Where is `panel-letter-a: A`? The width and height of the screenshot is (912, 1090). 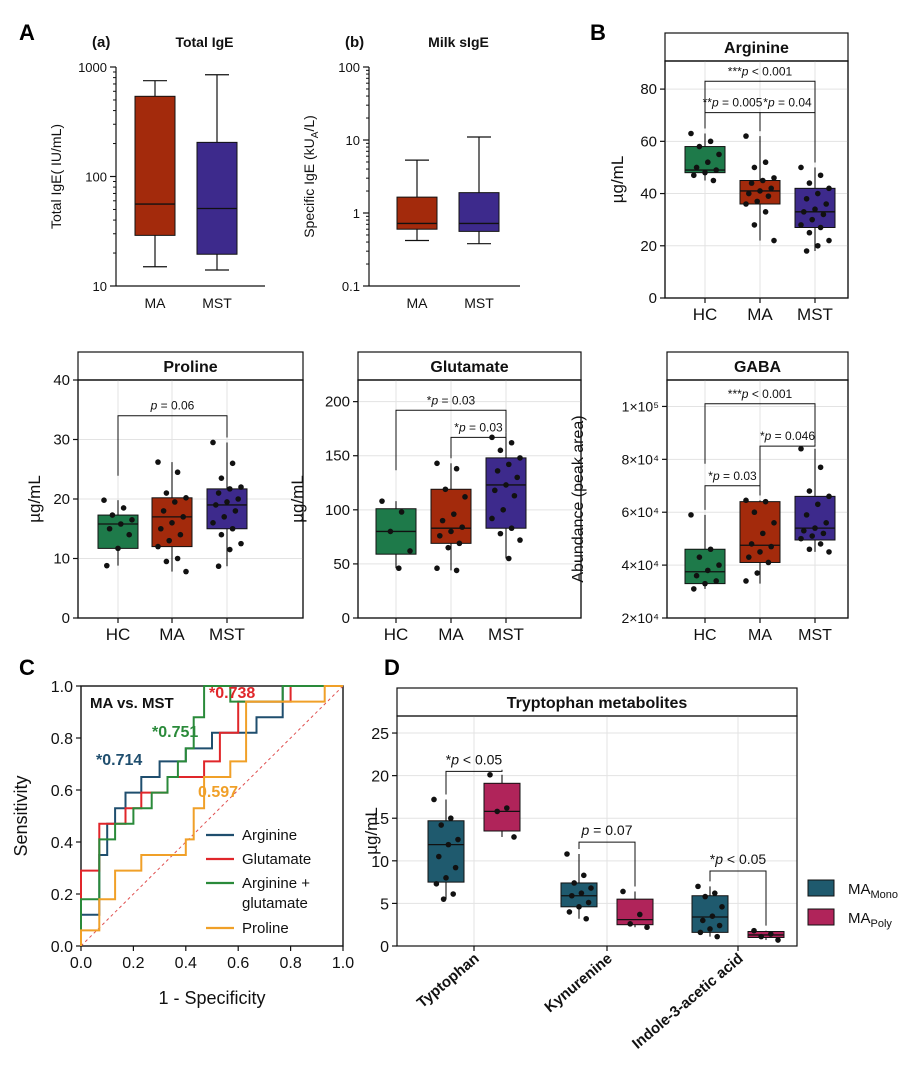 panel-letter-a: A is located at coordinates (27, 32).